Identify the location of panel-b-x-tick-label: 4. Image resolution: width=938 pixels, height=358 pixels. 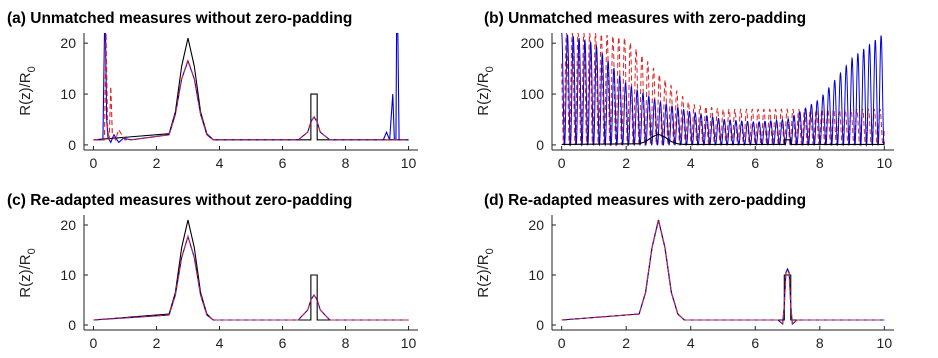
(691, 163).